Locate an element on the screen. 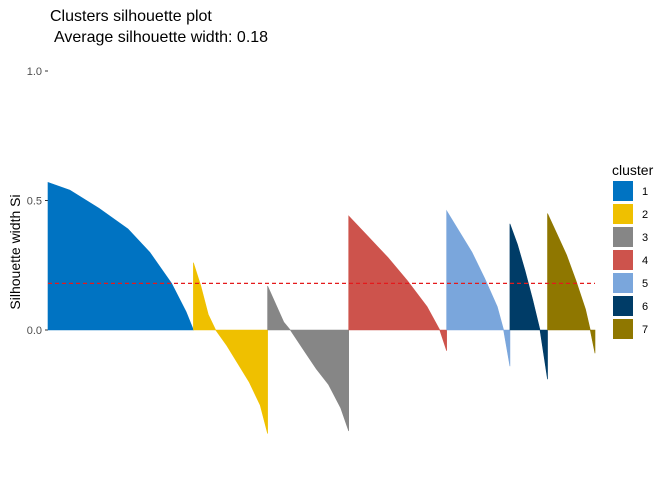  legend-label-2: 2 is located at coordinates (645, 215).